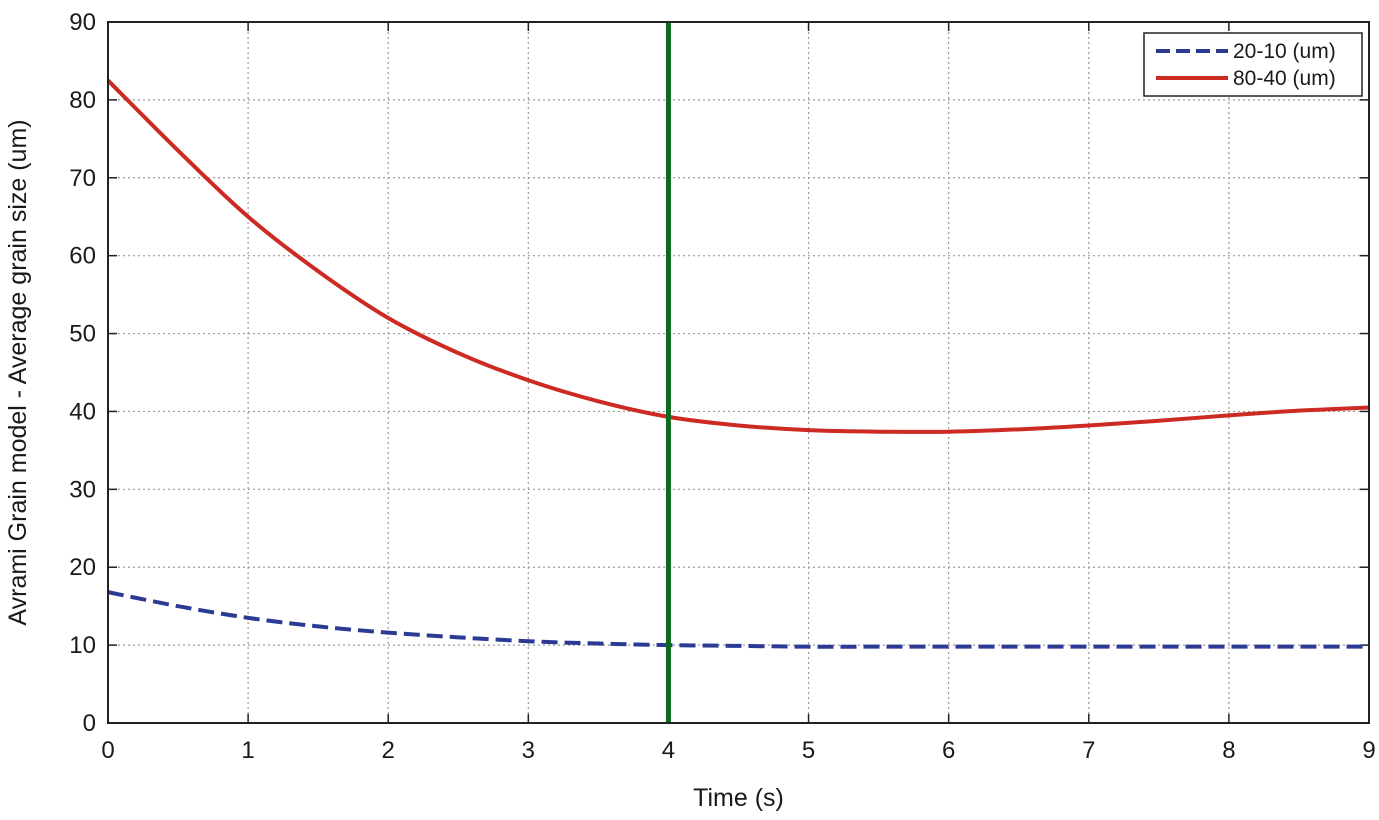  What do you see at coordinates (82, 22) in the screenshot?
I see `y-tick-label: 90` at bounding box center [82, 22].